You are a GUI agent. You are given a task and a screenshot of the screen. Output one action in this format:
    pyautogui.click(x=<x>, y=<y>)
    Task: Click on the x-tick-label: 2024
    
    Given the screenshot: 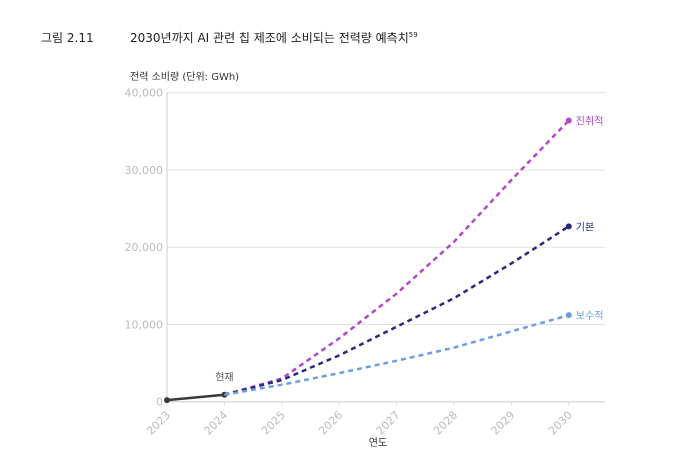 What is the action you would take?
    pyautogui.click(x=216, y=423)
    